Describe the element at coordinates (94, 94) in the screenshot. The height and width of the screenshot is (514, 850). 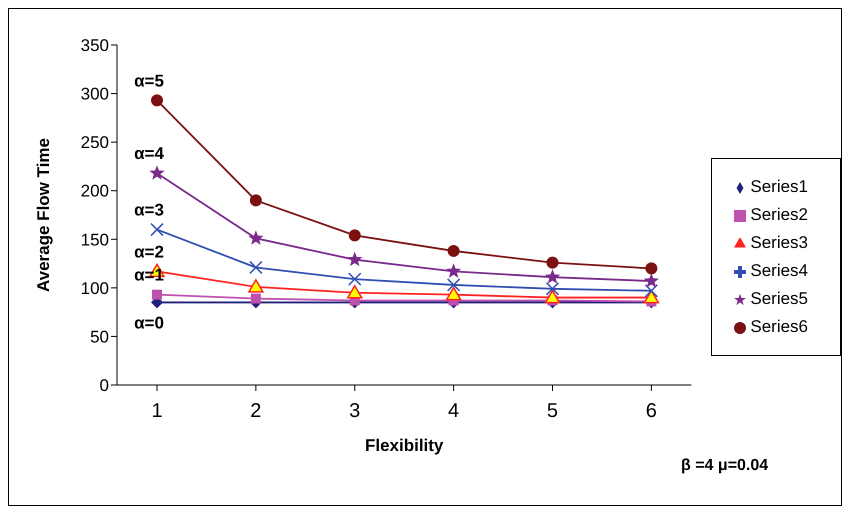
I see `y-tick-label: 300` at that location.